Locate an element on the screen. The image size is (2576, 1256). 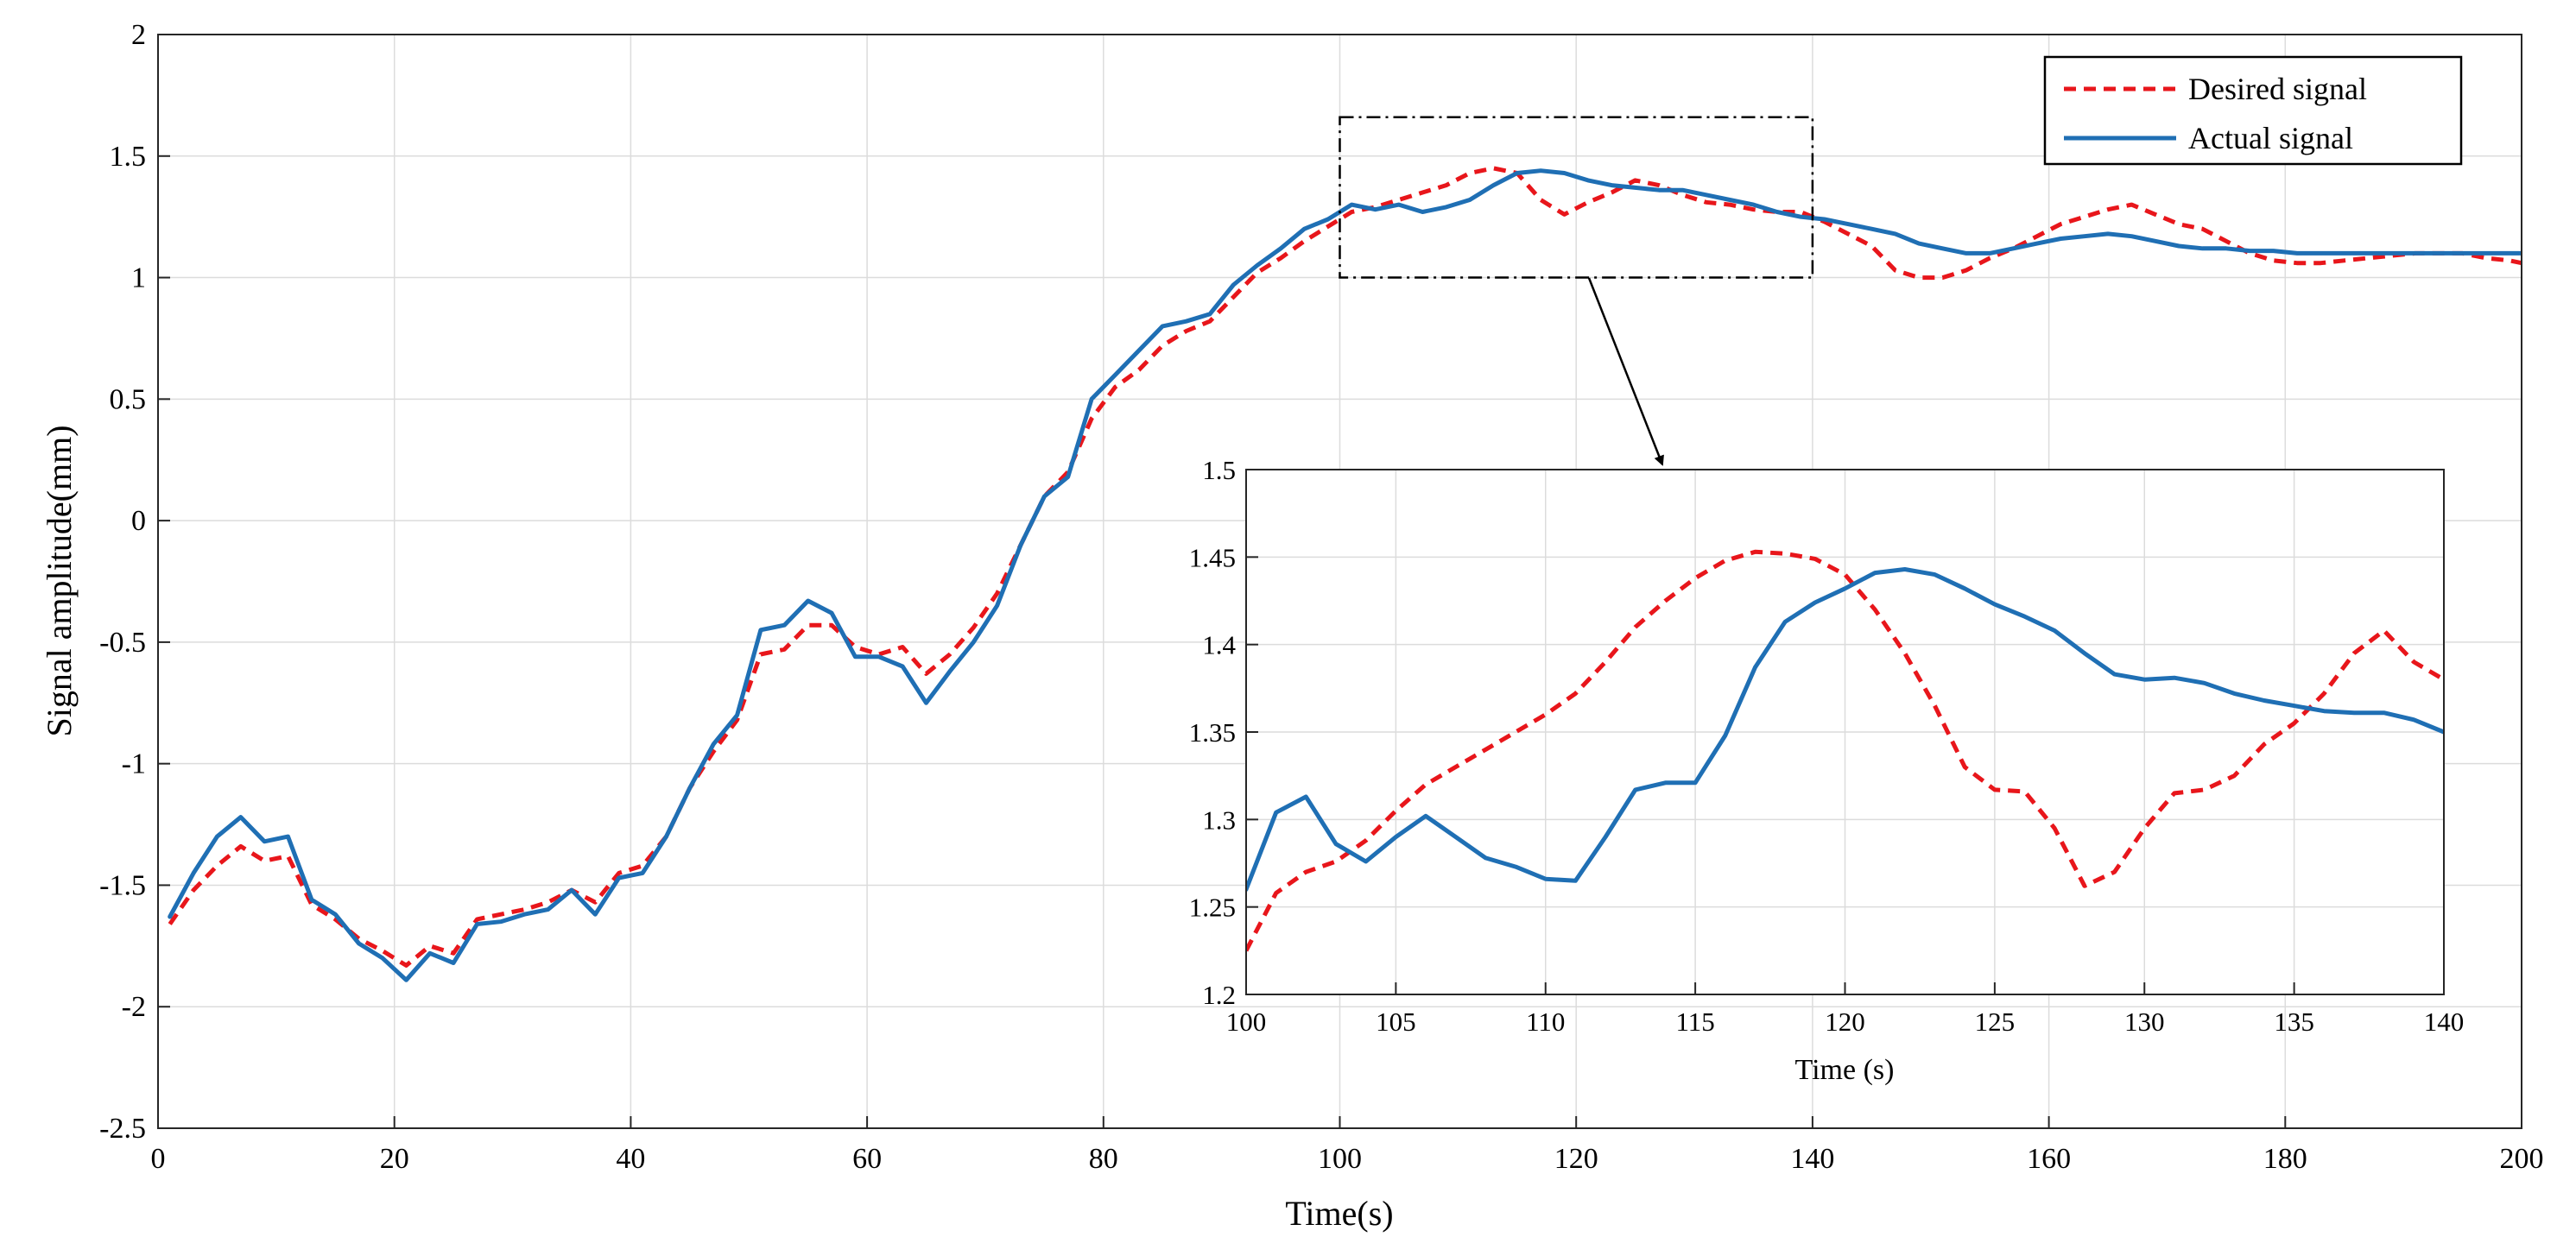
inset-y-tick-label: 1.3 is located at coordinates (1219, 820).